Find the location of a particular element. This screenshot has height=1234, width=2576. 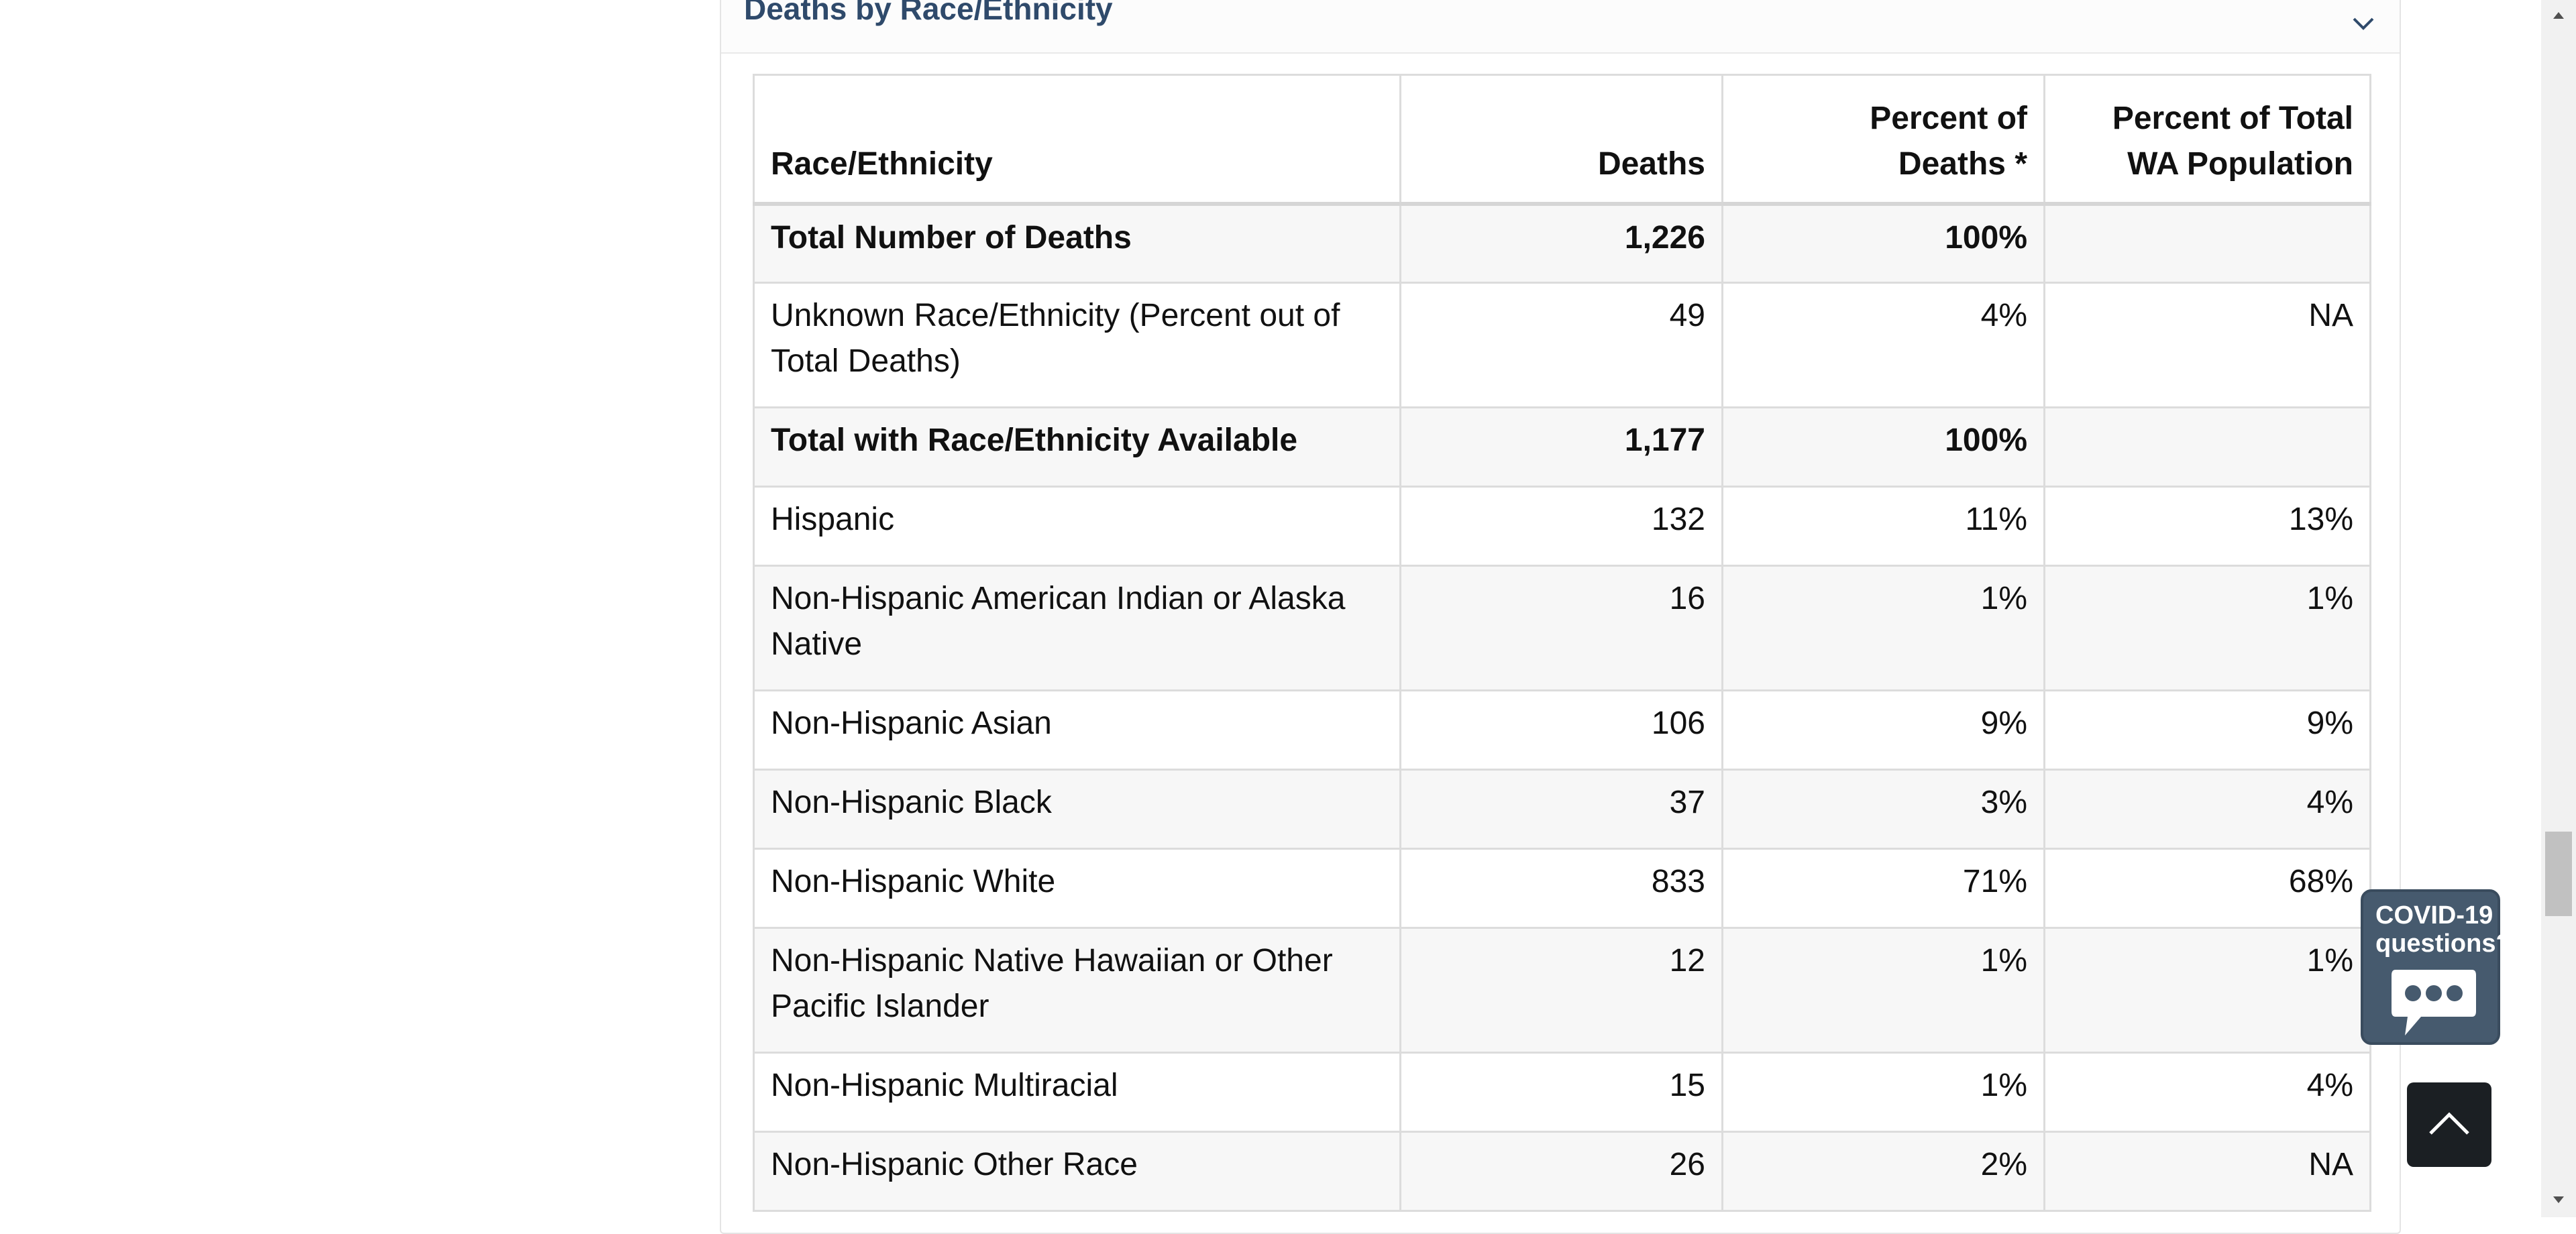

row-label: Non-Hispanic Black is located at coordinates (1077, 809).